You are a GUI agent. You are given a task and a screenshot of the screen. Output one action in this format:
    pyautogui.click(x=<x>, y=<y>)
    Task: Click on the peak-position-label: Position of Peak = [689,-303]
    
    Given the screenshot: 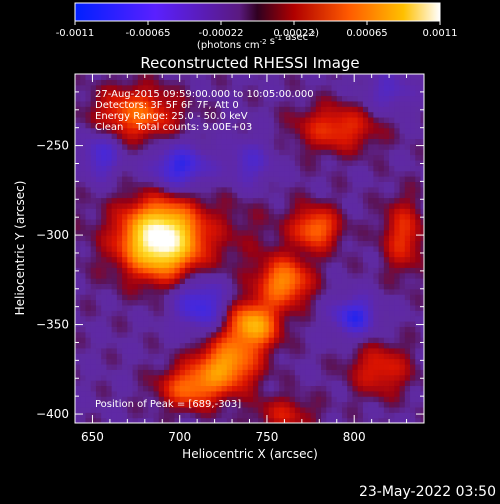 What is the action you would take?
    pyautogui.click(x=168, y=404)
    